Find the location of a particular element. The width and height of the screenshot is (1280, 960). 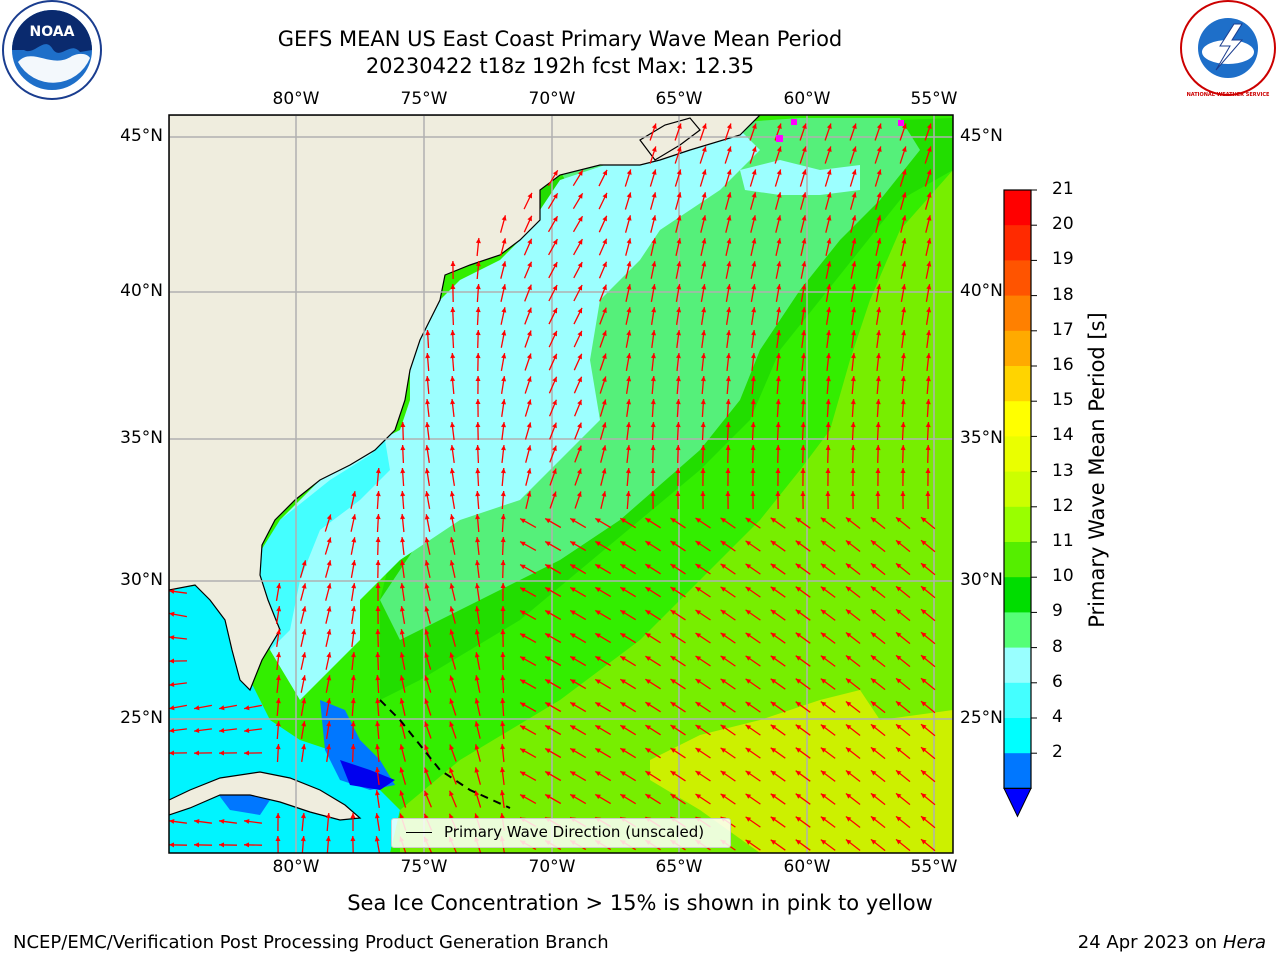

legend-label: Primary Wave Direction (unscaled) is located at coordinates (574, 832).